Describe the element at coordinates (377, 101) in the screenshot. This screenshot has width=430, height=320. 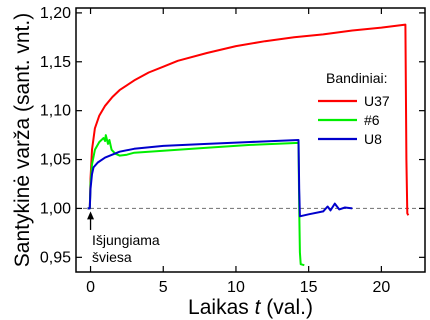
I see `legend-label: U37` at that location.